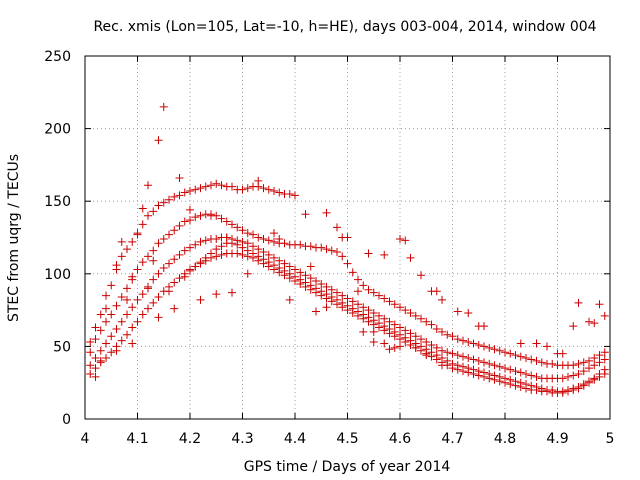 The image size is (640, 480). Describe the element at coordinates (66, 420) in the screenshot. I see `y-tick-label: 0` at that location.